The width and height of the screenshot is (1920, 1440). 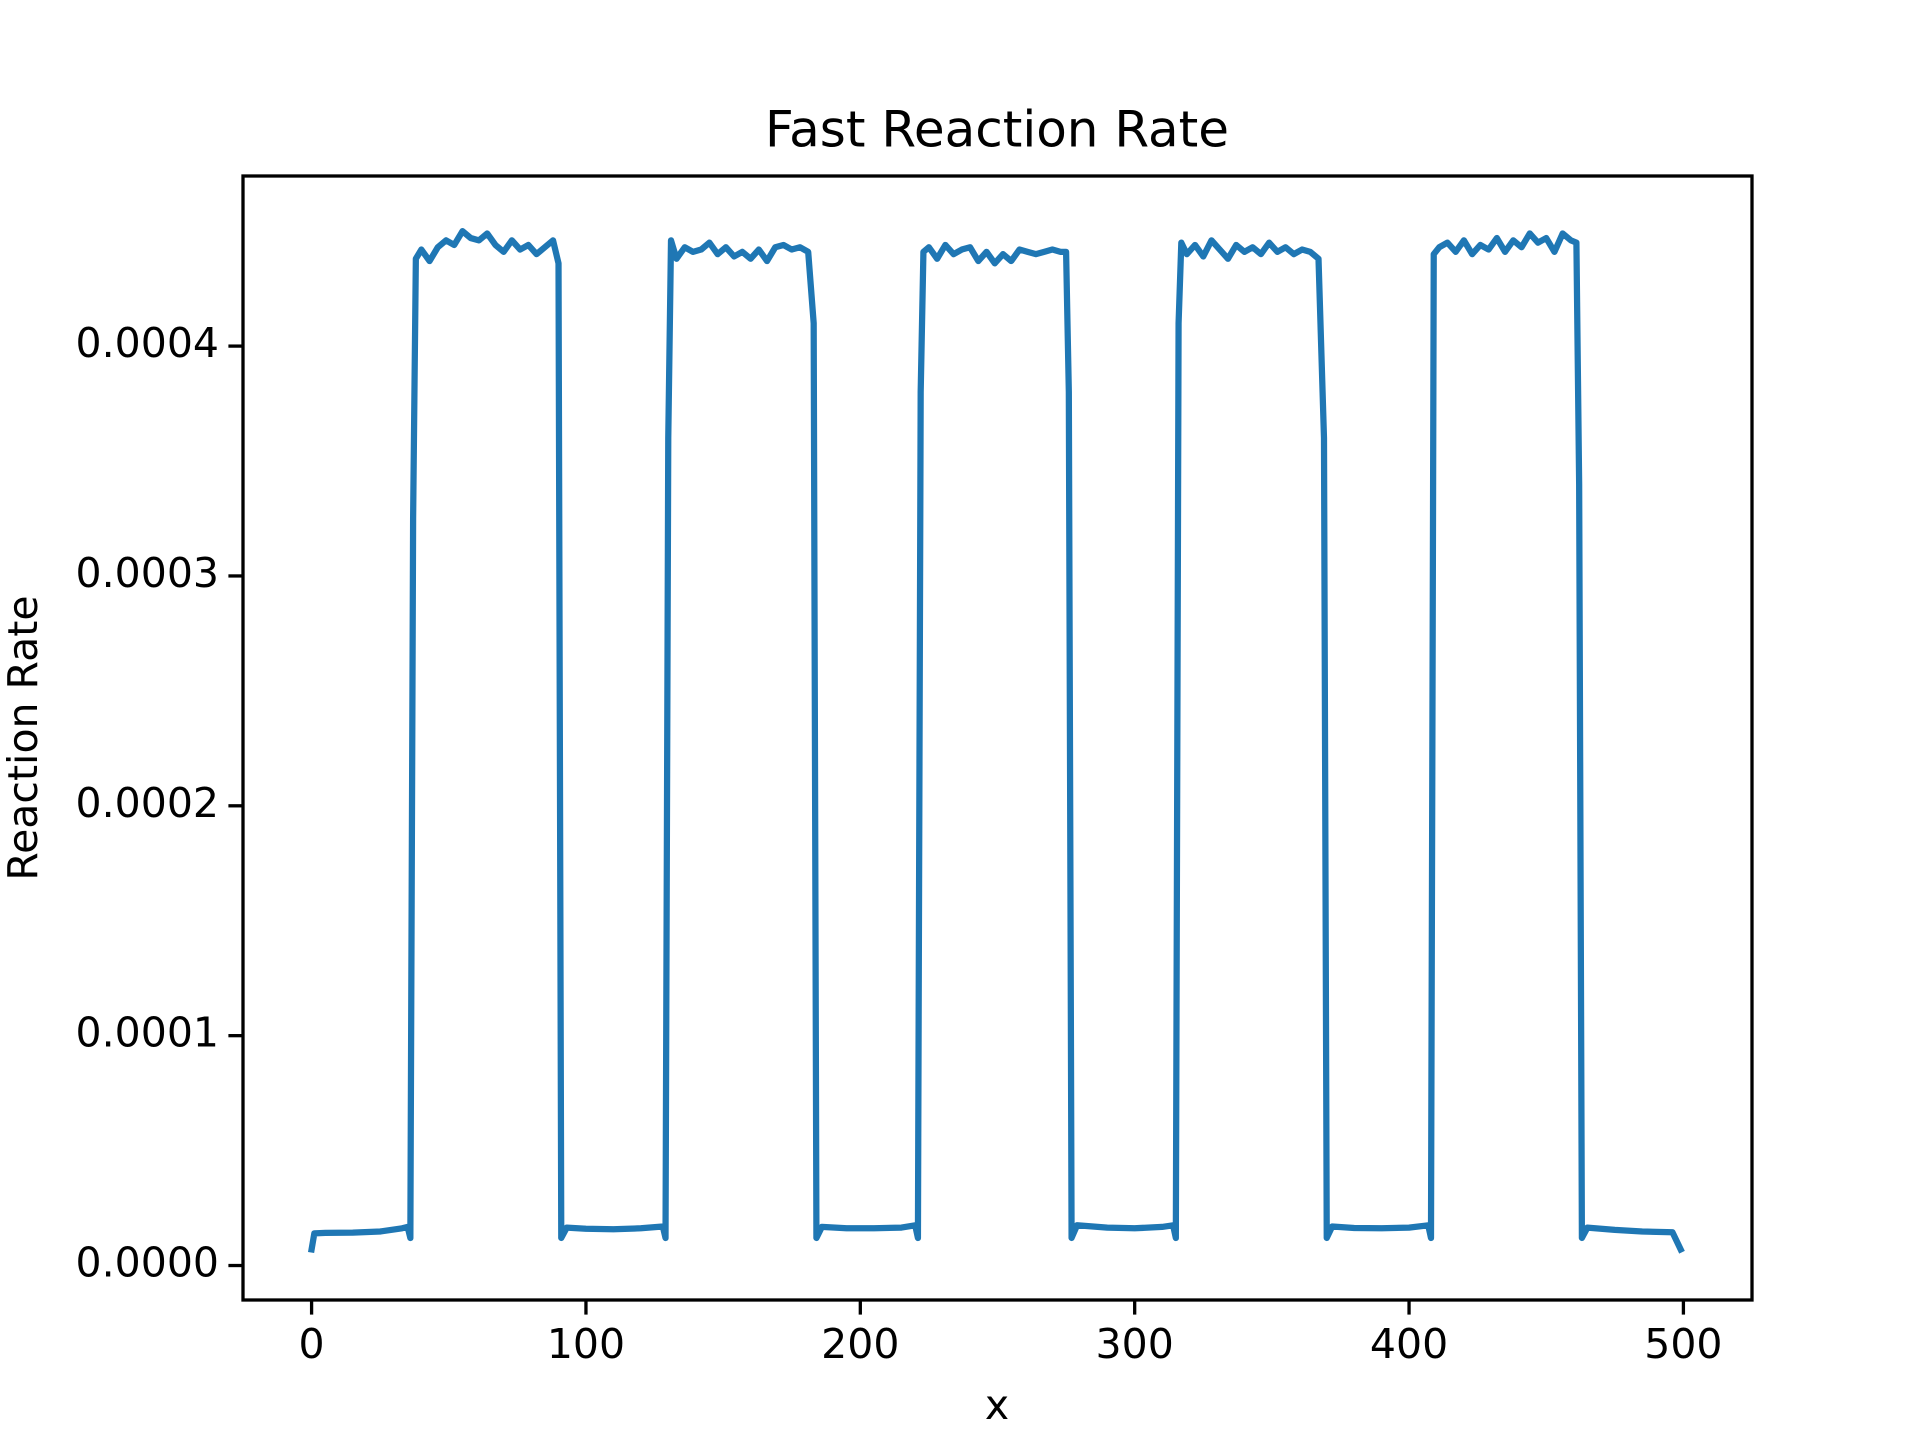 What do you see at coordinates (860, 1344) in the screenshot?
I see `x-tick-label: 200` at bounding box center [860, 1344].